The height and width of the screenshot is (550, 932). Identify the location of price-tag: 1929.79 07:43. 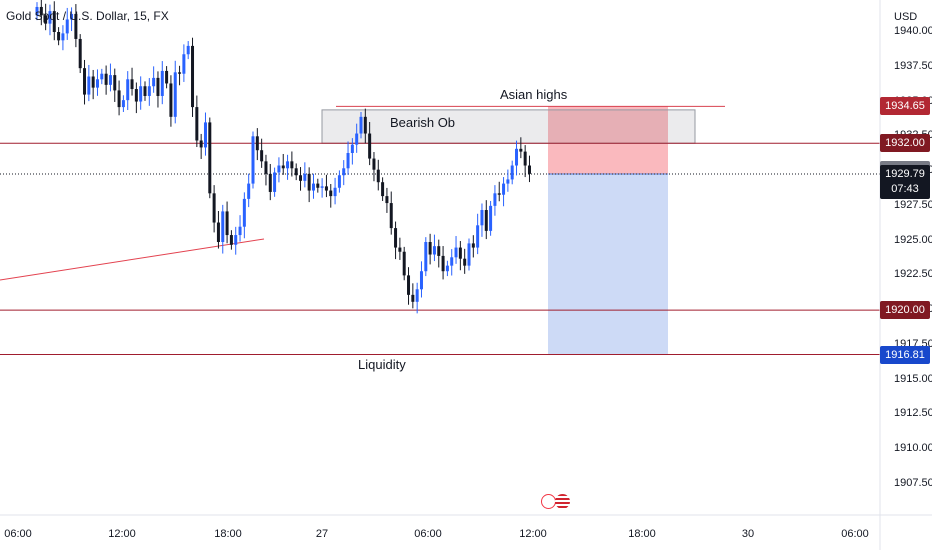
(905, 181).